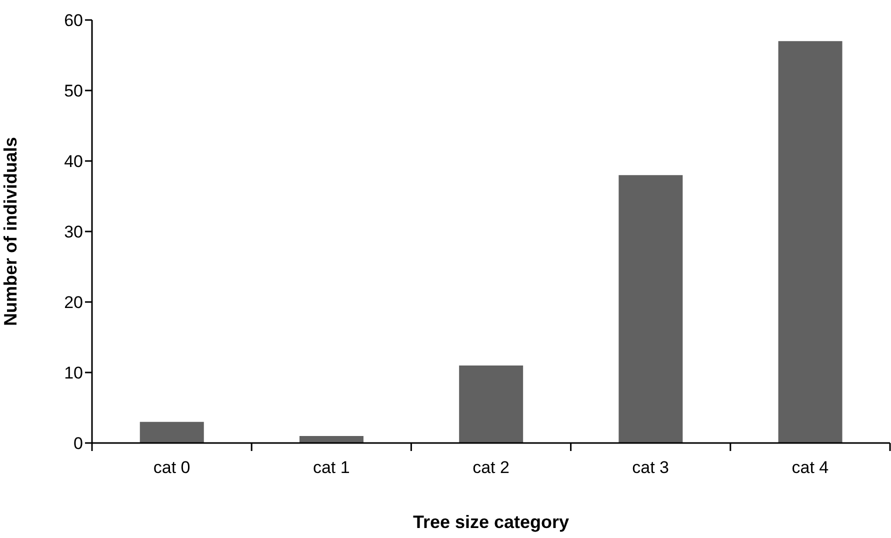 This screenshot has width=891, height=538. What do you see at coordinates (78, 444) in the screenshot?
I see `y-tick-label: 0` at bounding box center [78, 444].